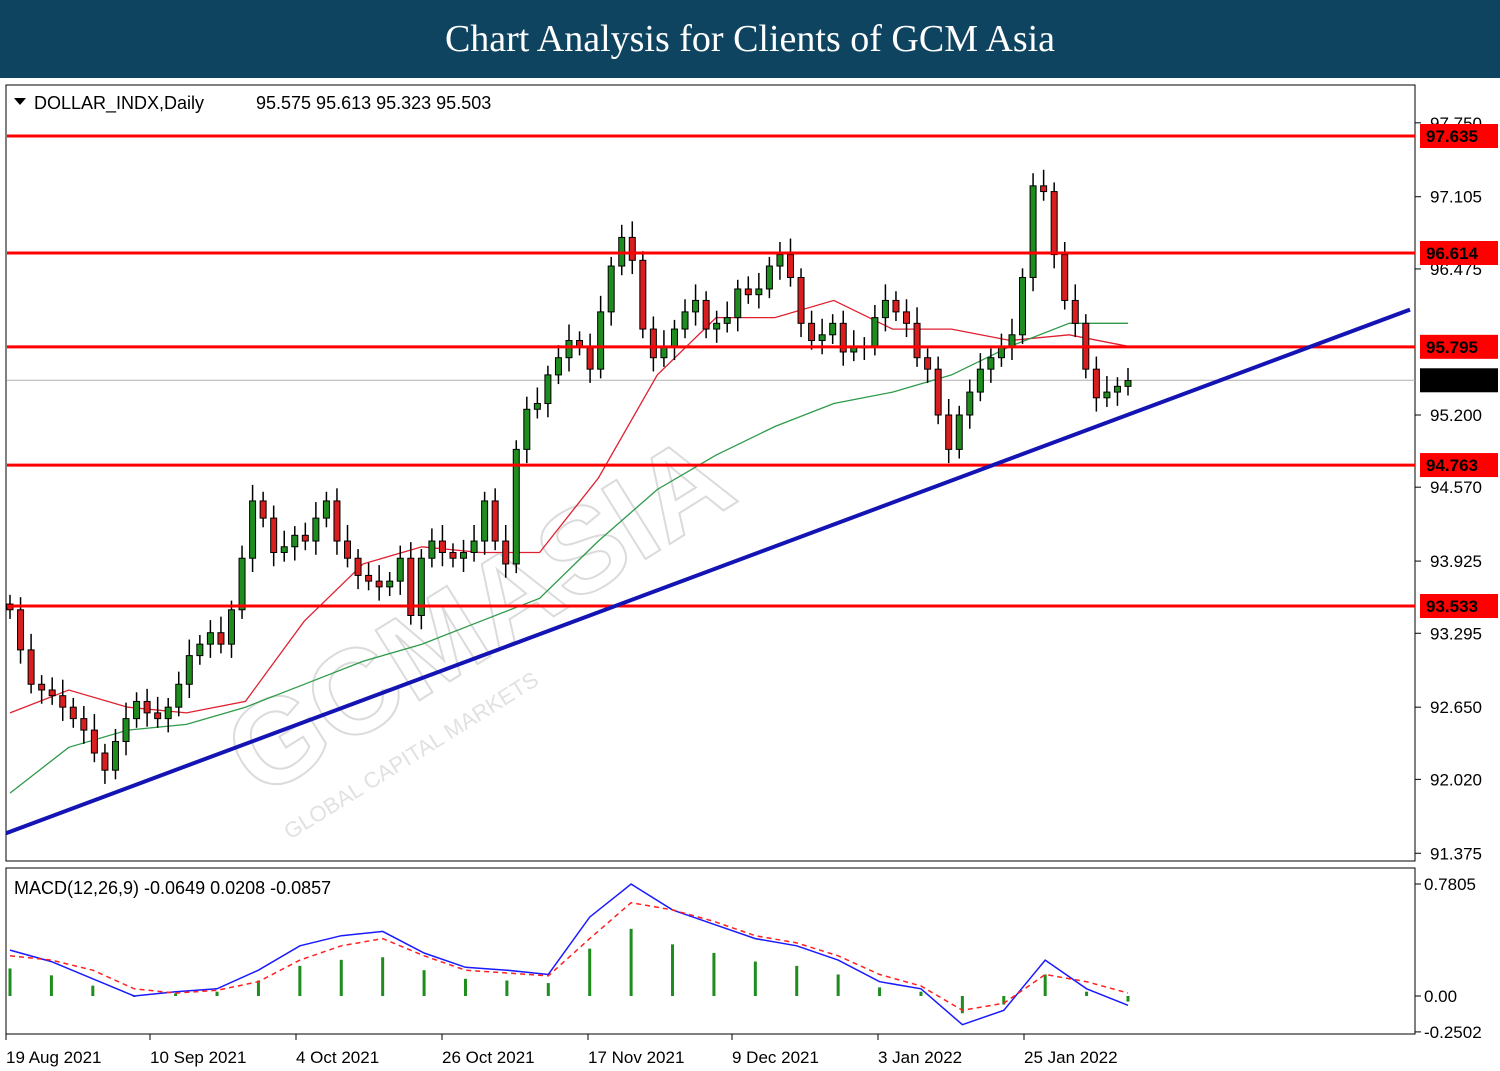  What do you see at coordinates (1452, 136) in the screenshot?
I see `level-label-0: 97.635` at bounding box center [1452, 136].